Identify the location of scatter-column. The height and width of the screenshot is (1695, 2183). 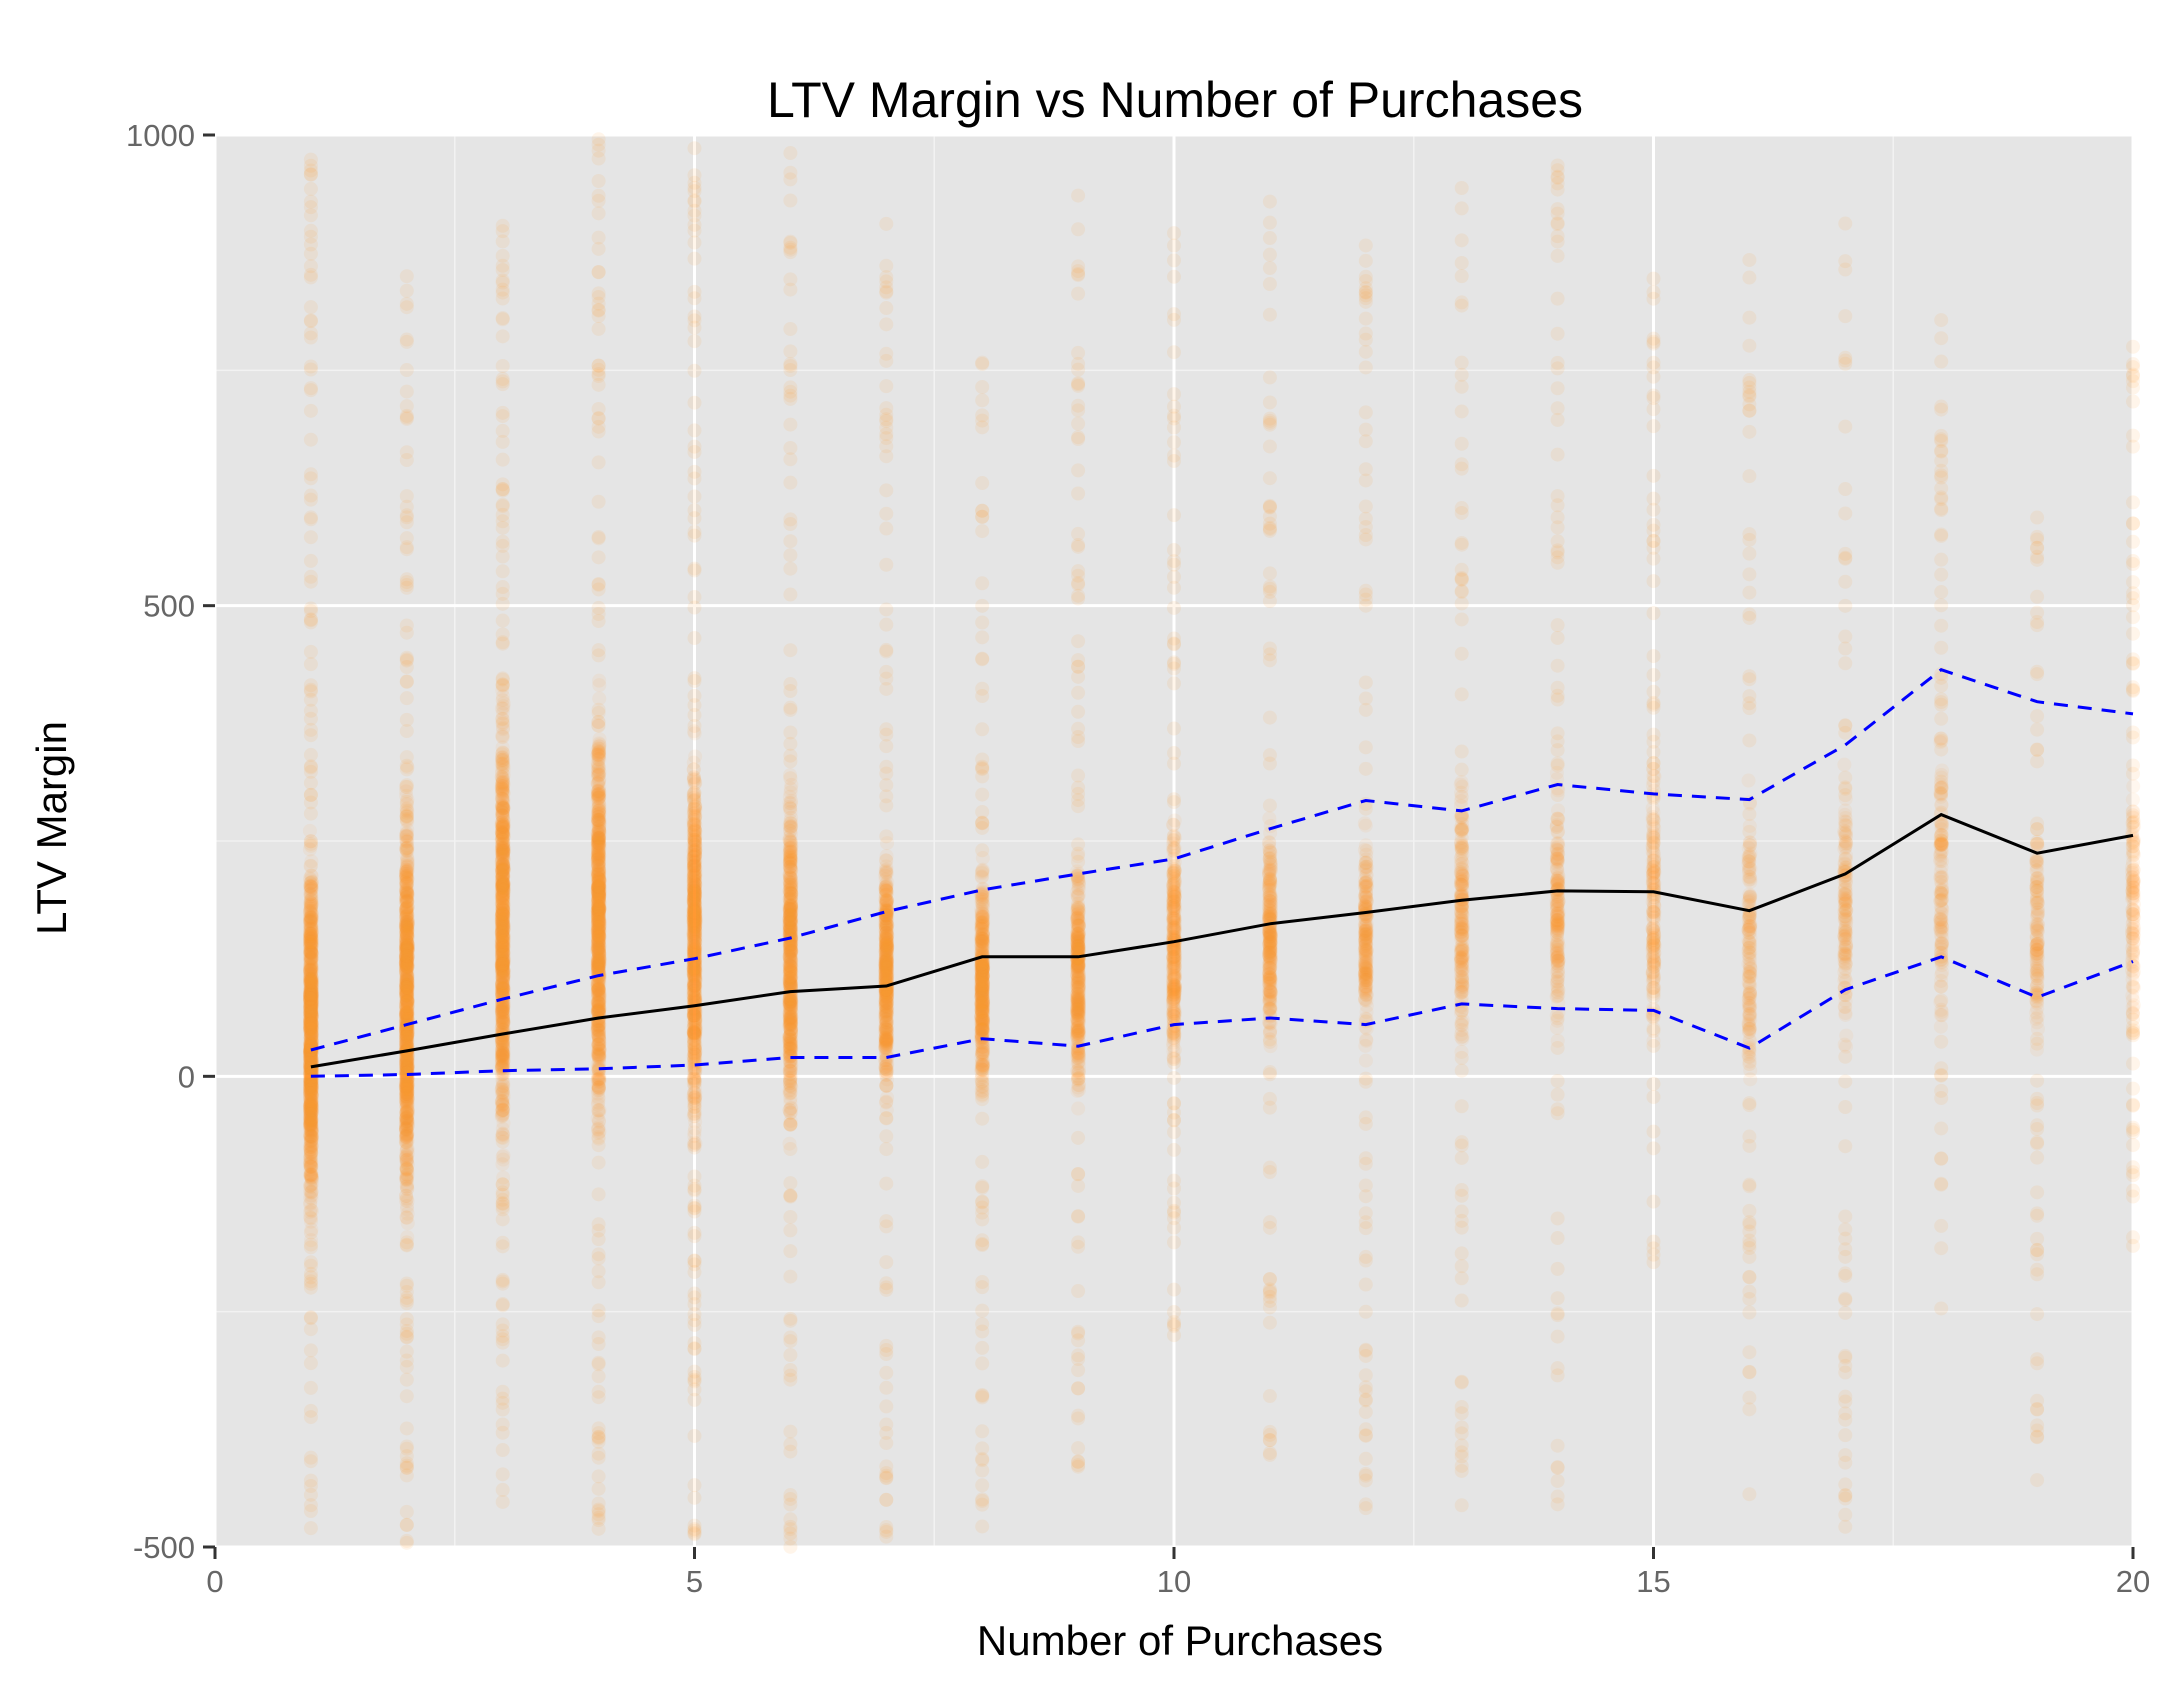
(406, 909).